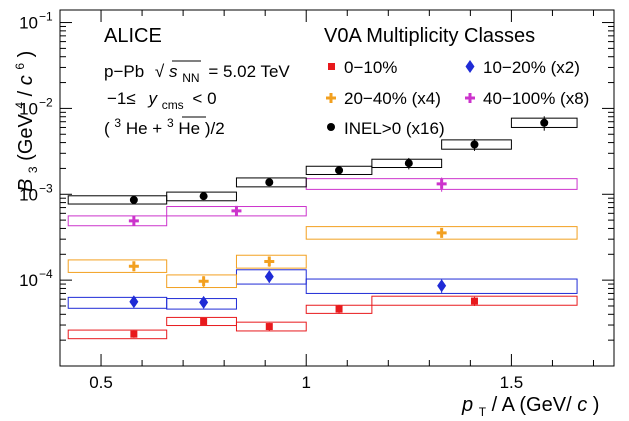 The image size is (629, 421). I want to click on x-axis-title-rest: / A (GeV/, so click(532, 405).